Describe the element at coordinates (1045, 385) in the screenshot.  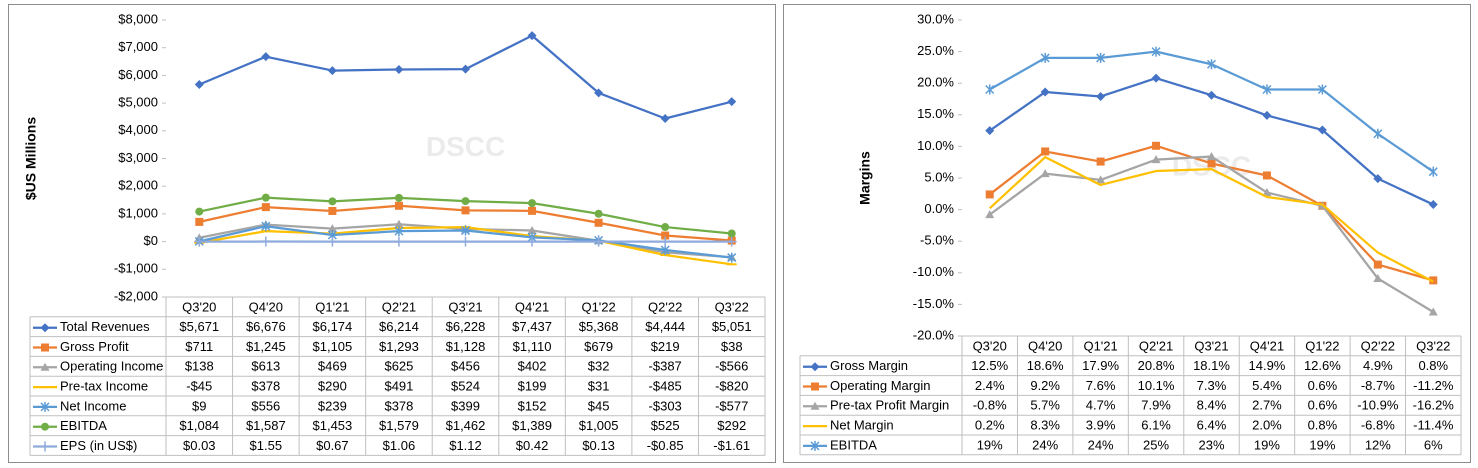
I see `table-value: 9.2%` at that location.